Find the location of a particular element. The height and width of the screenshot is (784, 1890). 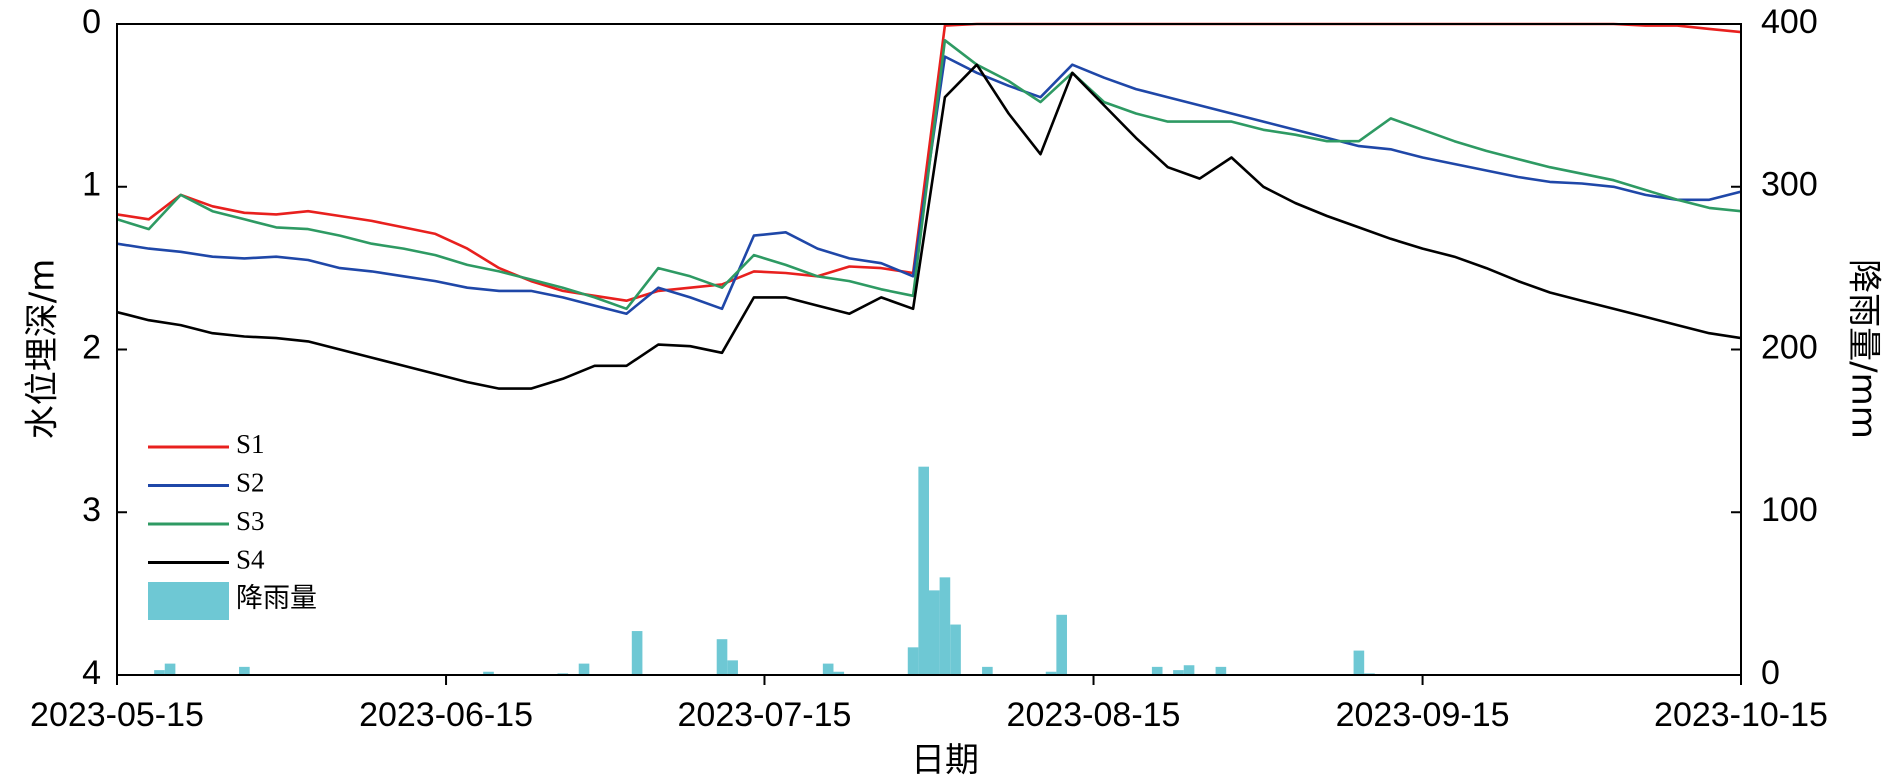

legend-label: S4 is located at coordinates (250, 560).